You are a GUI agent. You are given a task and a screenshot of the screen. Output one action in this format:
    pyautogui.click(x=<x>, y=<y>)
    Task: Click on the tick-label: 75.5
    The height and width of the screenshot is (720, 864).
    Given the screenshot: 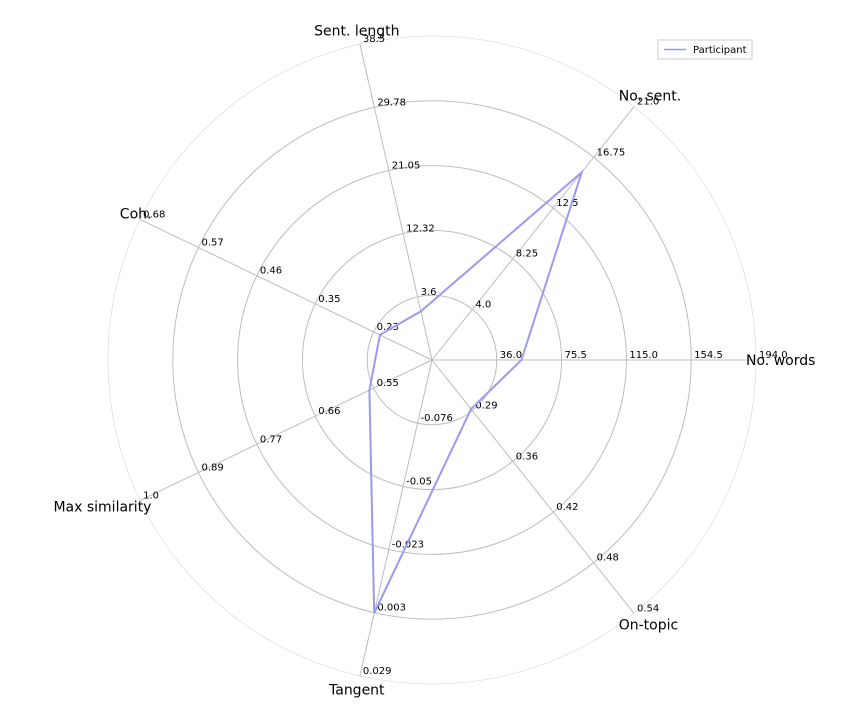 What is the action you would take?
    pyautogui.click(x=576, y=355)
    